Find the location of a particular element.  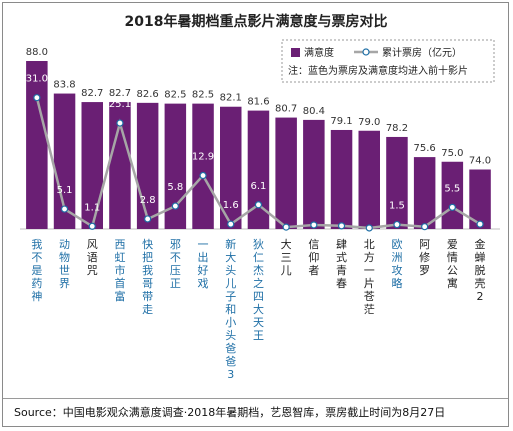

line-value-label: 5.5 is located at coordinates (452, 188).